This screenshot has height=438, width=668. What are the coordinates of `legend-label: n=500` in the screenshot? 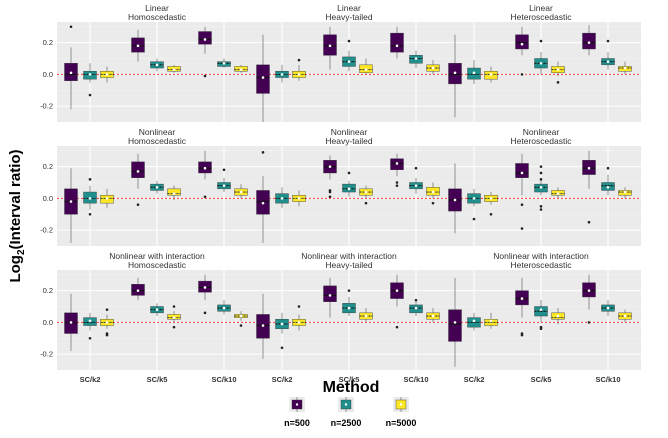 It's located at (297, 423).